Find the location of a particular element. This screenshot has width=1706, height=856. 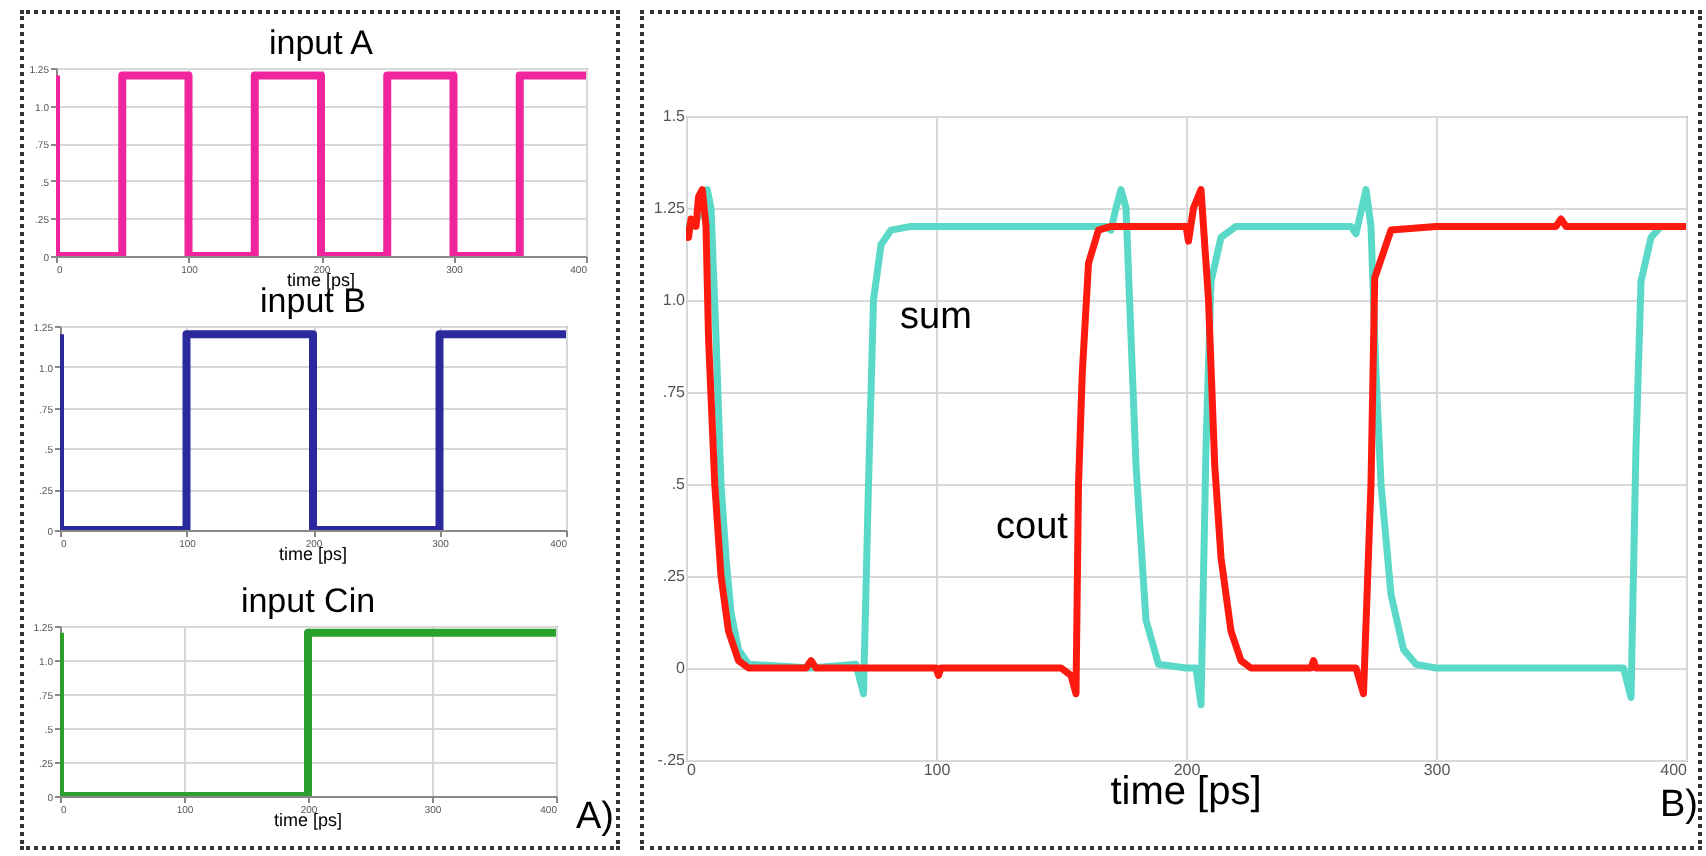

y-tick-label: .5 is located at coordinates (679, 484).